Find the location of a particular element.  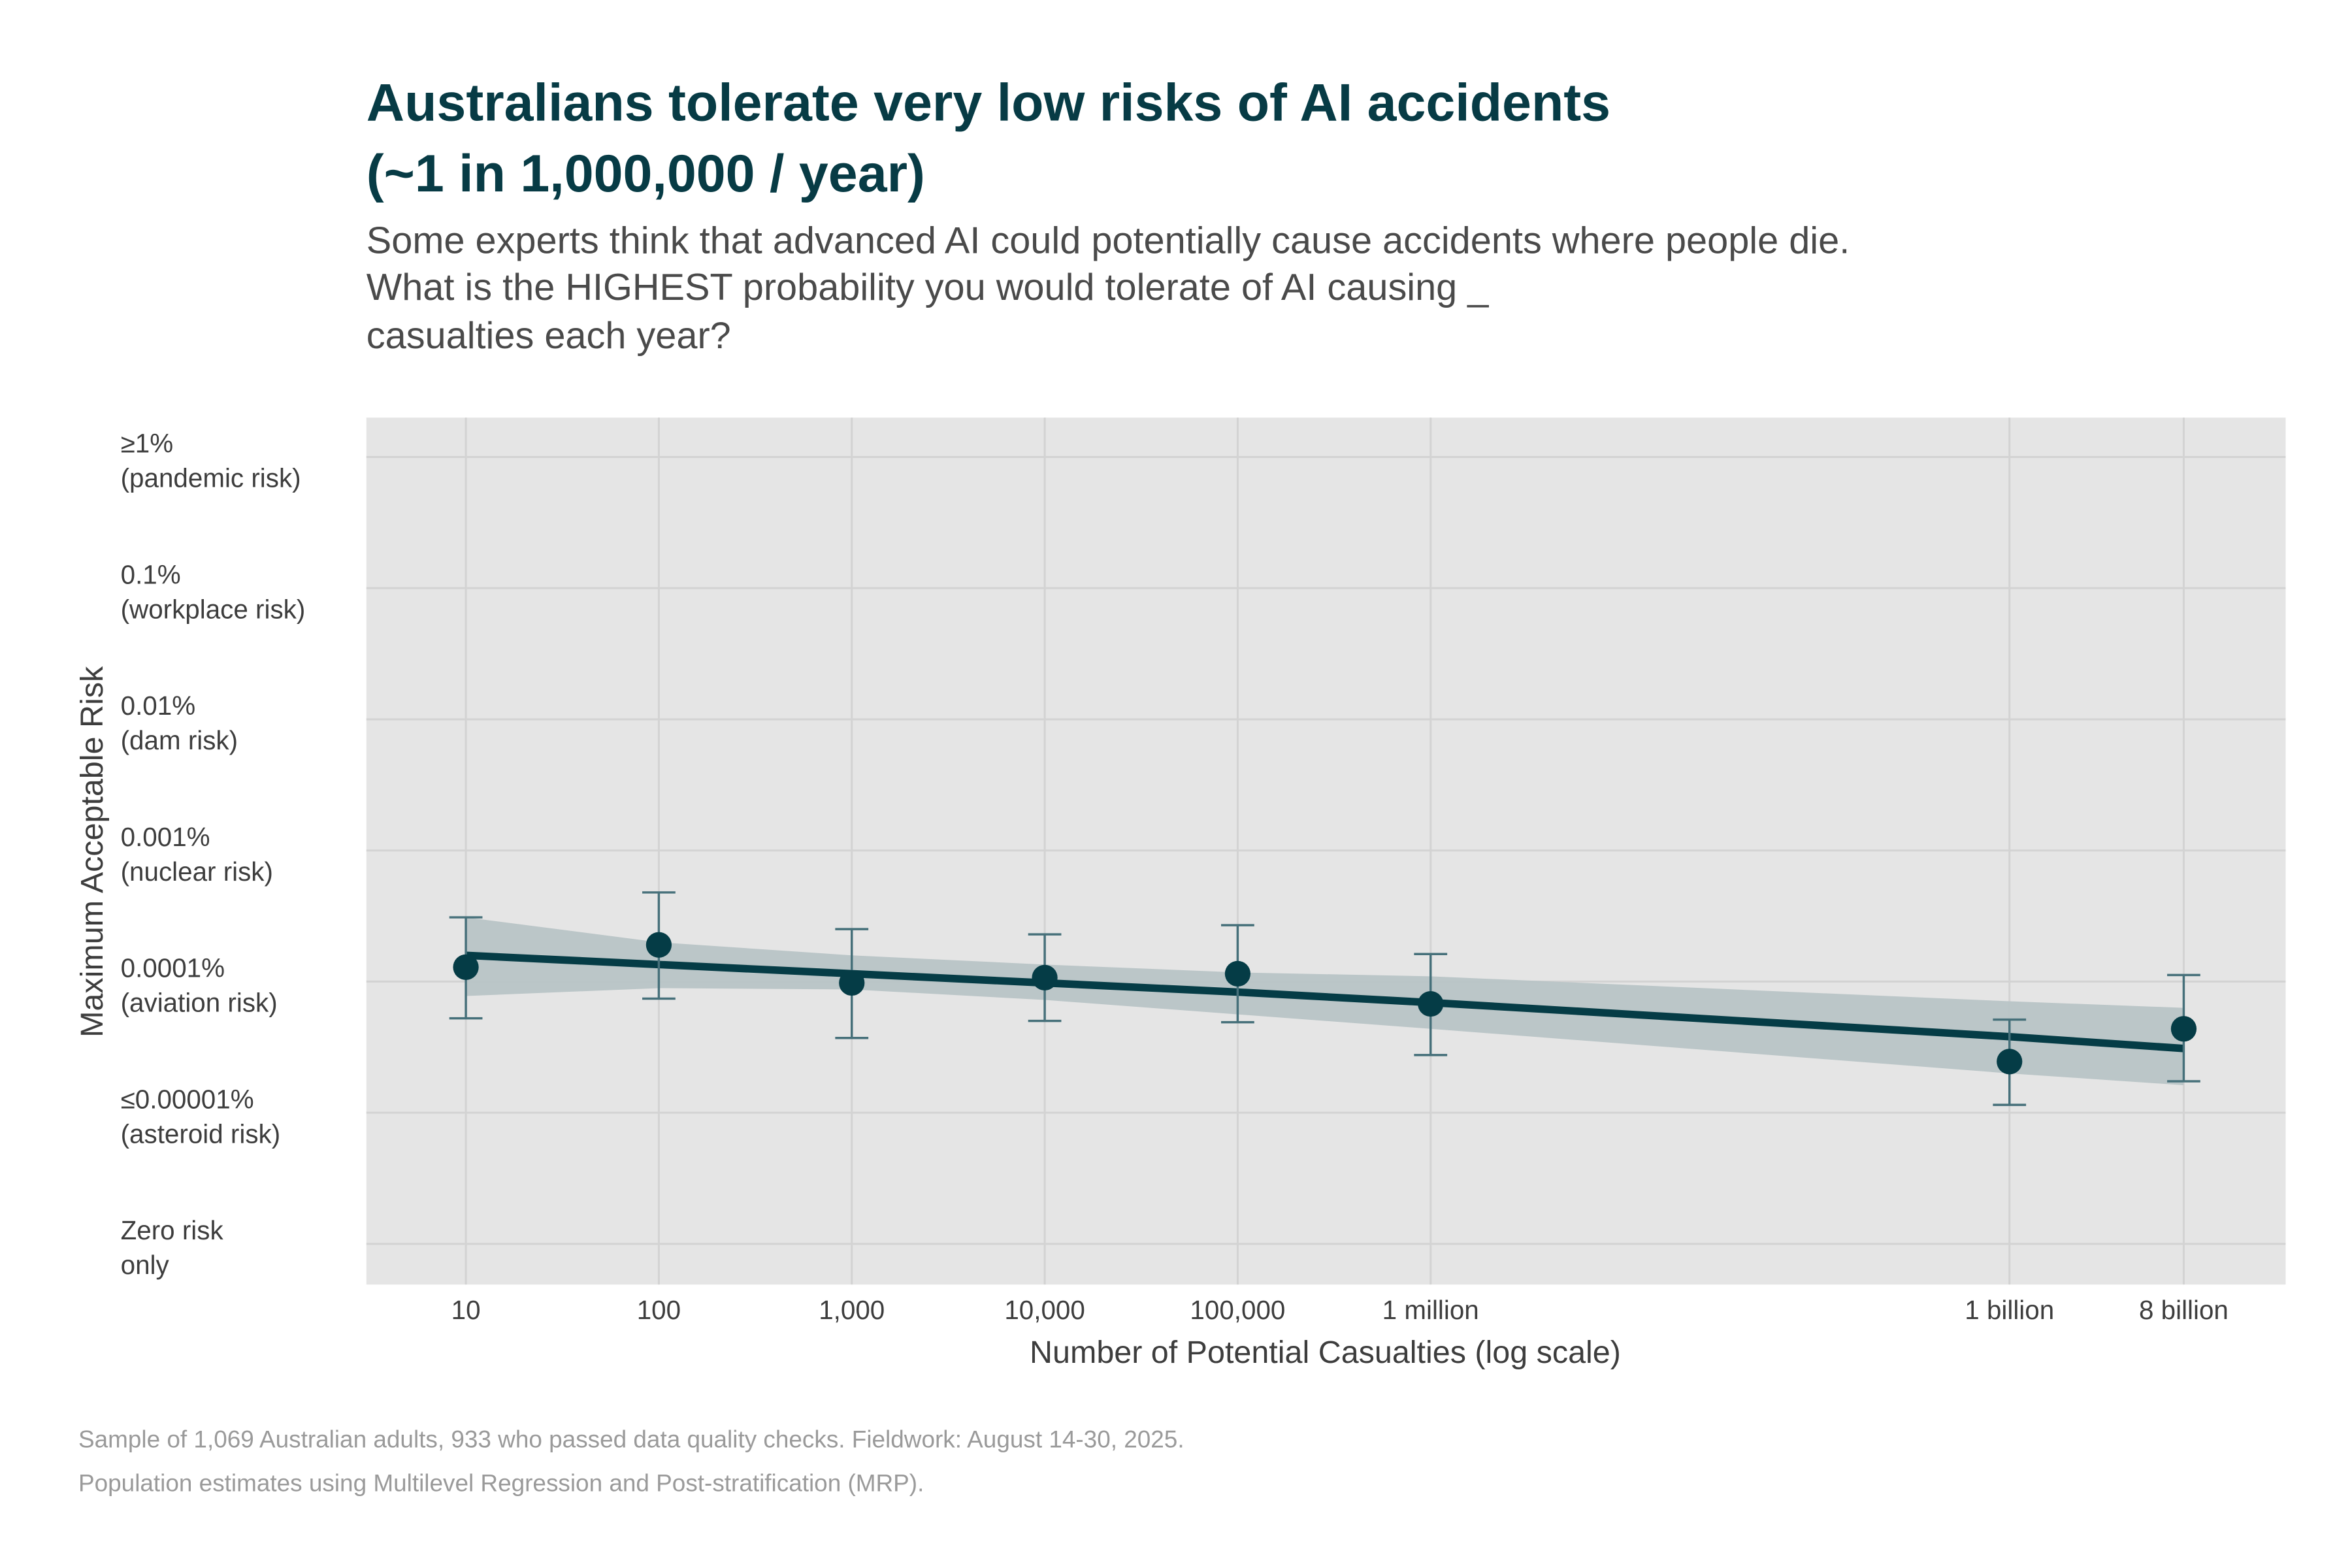

y-tick-label: only is located at coordinates (145, 1265).